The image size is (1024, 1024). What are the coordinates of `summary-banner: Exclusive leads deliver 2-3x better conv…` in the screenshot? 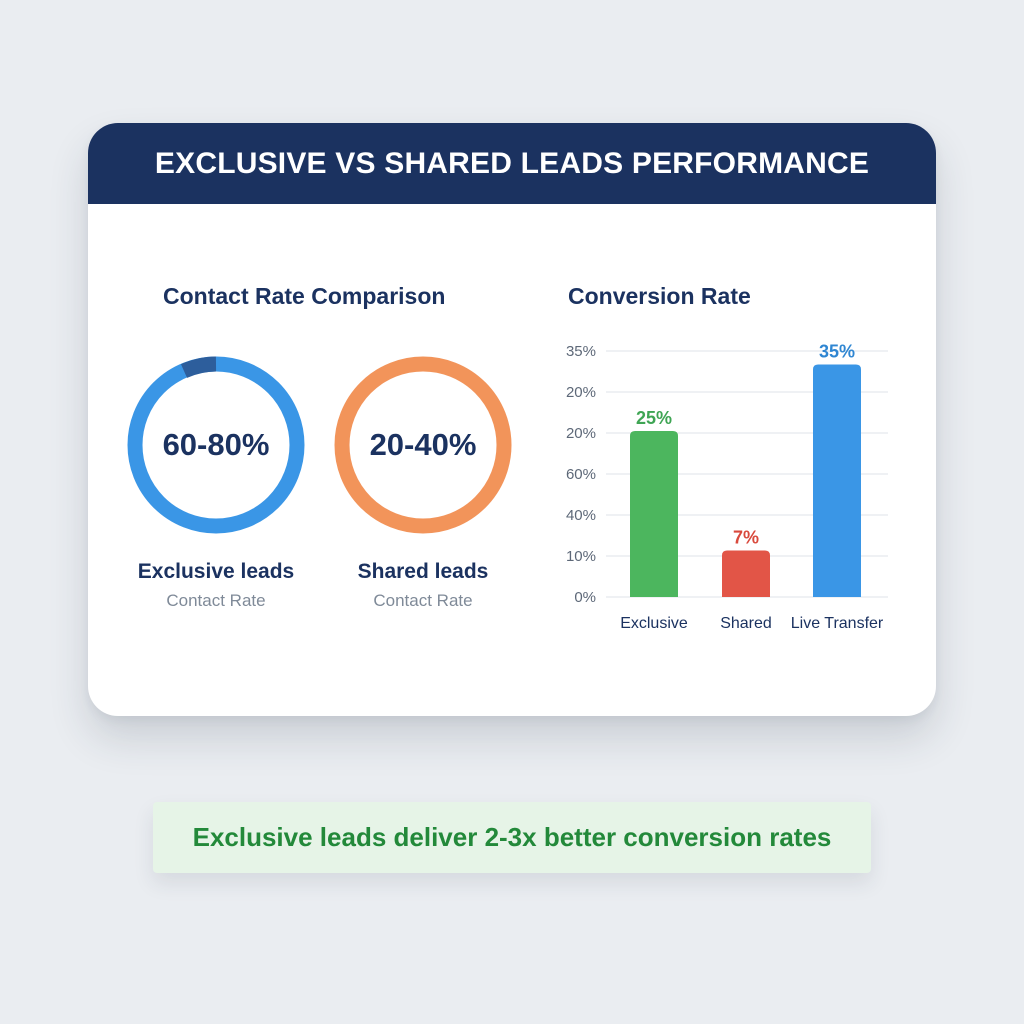 It's located at (512, 837).